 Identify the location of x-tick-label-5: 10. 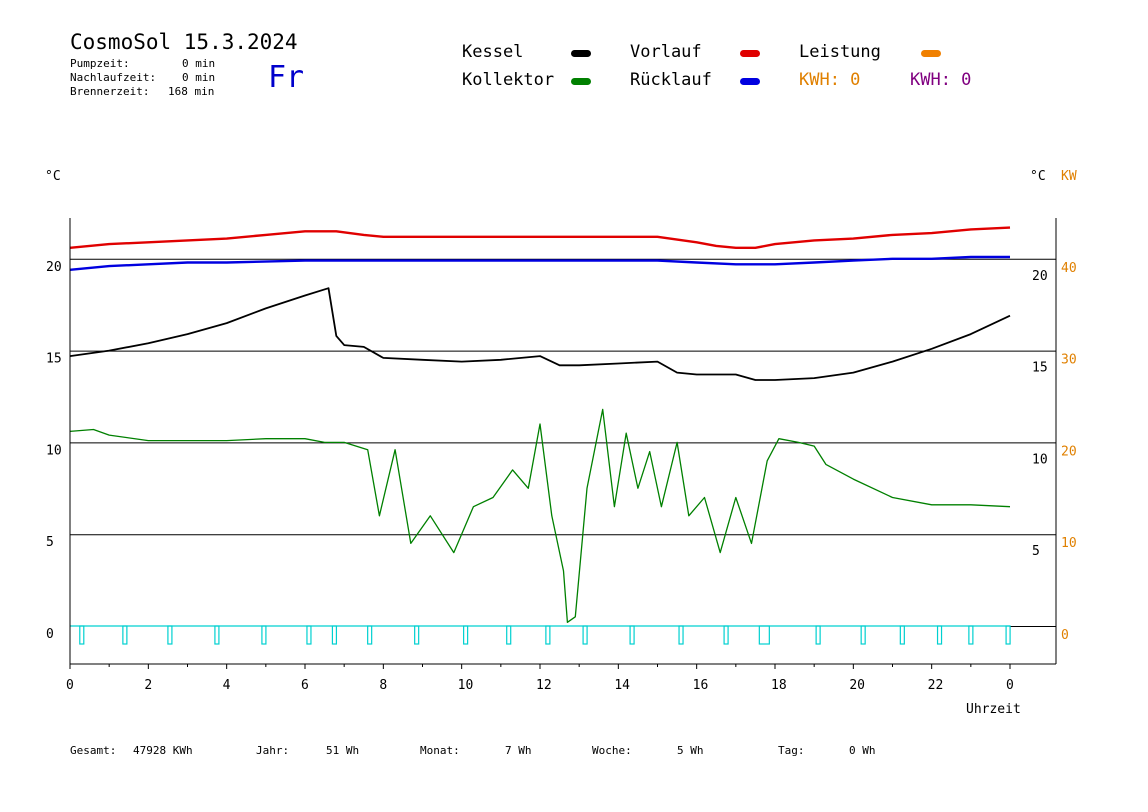
(466, 685).